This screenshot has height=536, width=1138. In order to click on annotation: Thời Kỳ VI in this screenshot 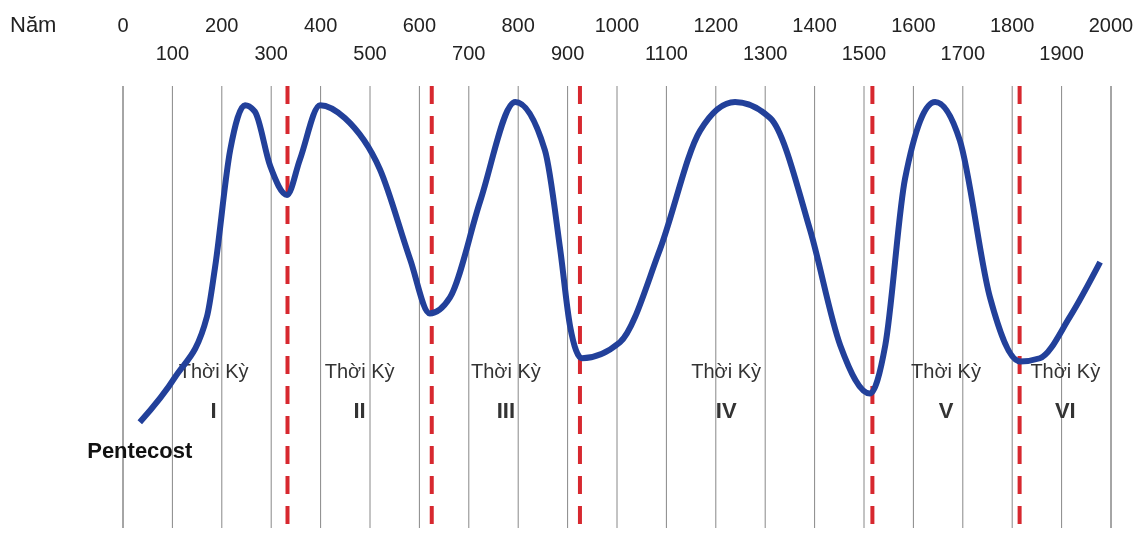, I will do `click(1065, 391)`.